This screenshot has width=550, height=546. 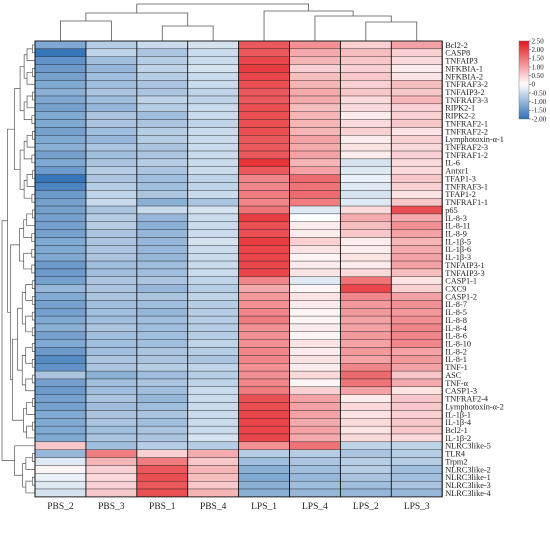 What do you see at coordinates (456, 45) in the screenshot?
I see `row-label: Bcl2-2` at bounding box center [456, 45].